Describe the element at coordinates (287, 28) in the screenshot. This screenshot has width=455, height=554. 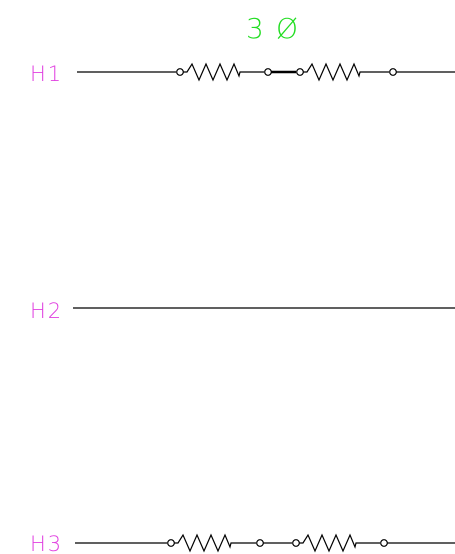
I see `phase-symbol: Ø` at that location.